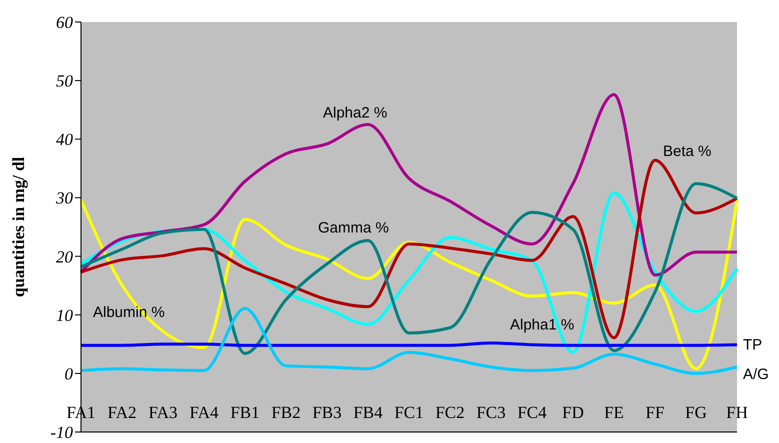  I want to click on series-label: Gamma %, so click(353, 227).